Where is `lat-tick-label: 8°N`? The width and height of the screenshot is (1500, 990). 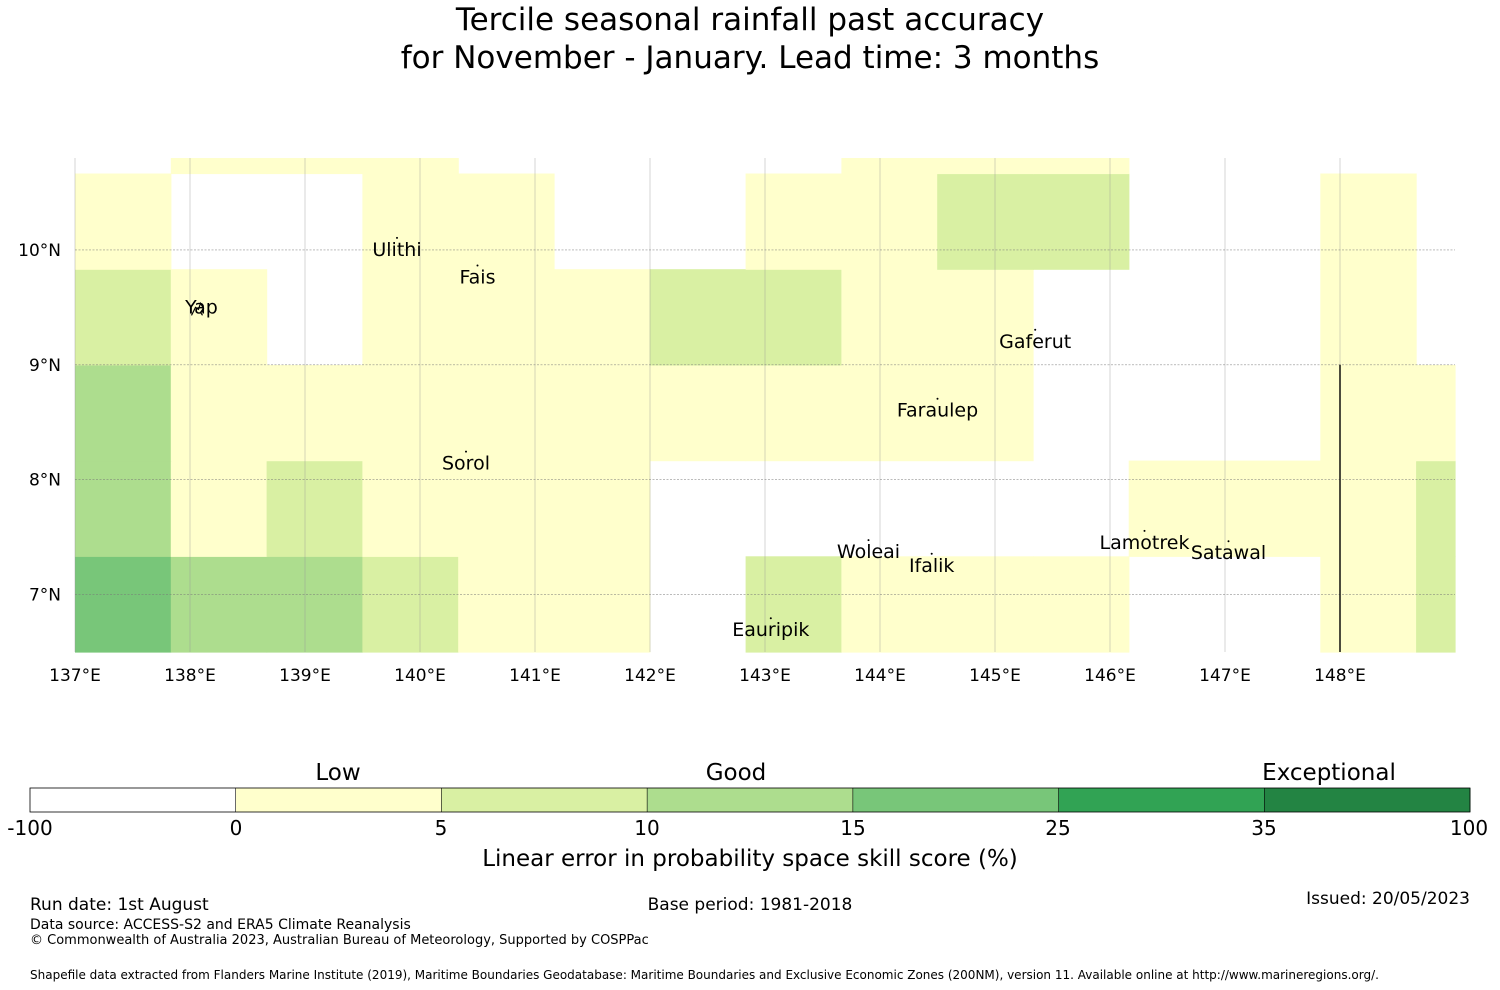 lat-tick-label: 8°N is located at coordinates (45, 481).